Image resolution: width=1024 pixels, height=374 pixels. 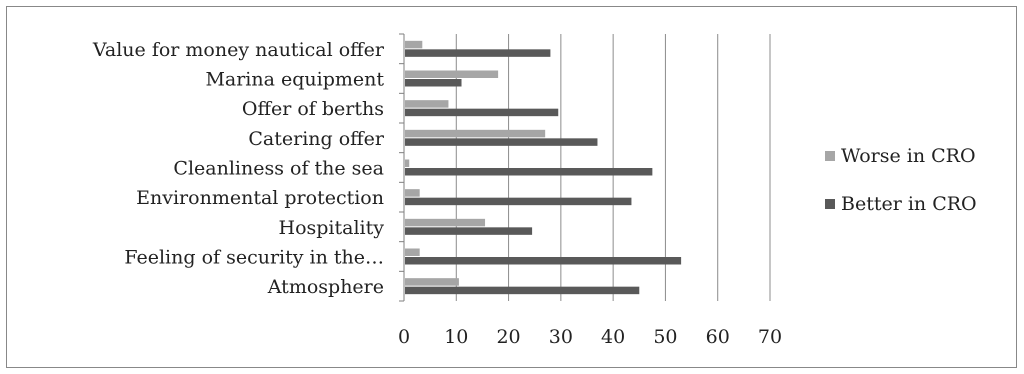 I want to click on x-tick-label-10: 10, so click(x=456, y=337).